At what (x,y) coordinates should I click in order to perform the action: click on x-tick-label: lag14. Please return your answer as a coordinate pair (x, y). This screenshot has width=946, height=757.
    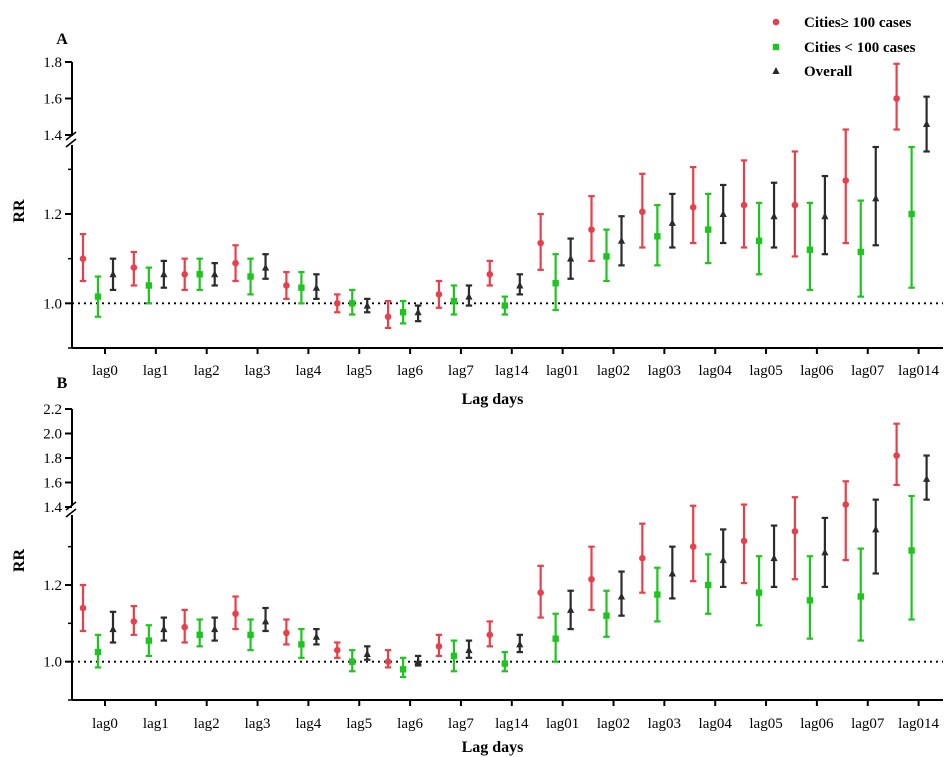
    Looking at the image, I should click on (512, 371).